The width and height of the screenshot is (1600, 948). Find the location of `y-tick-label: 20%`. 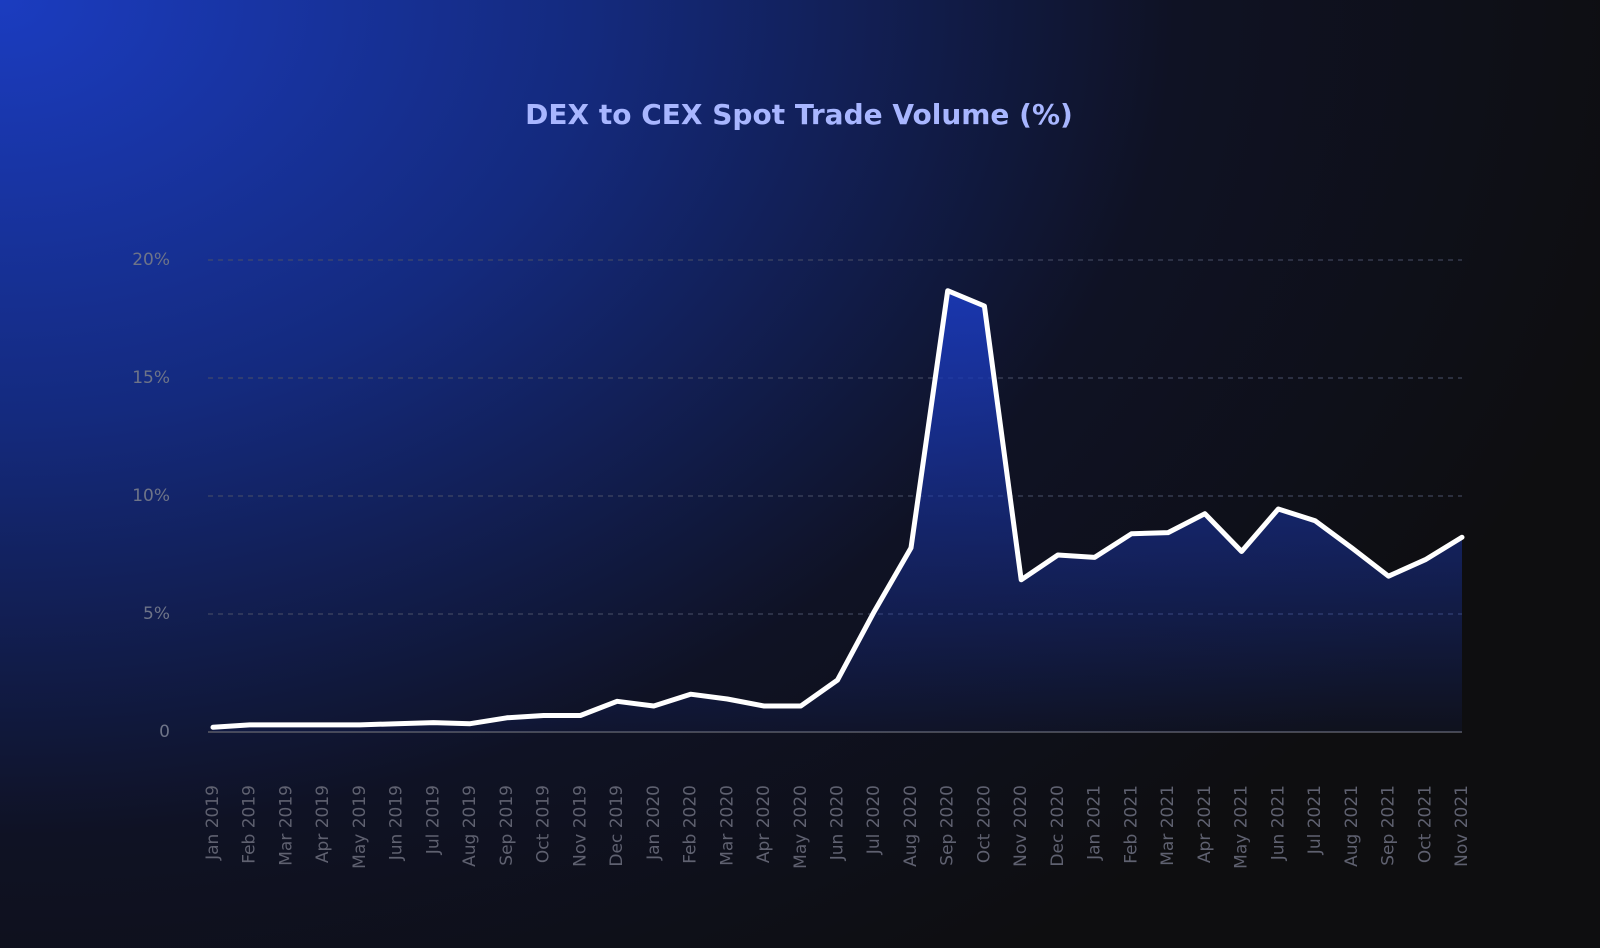

y-tick-label: 20% is located at coordinates (151, 260).